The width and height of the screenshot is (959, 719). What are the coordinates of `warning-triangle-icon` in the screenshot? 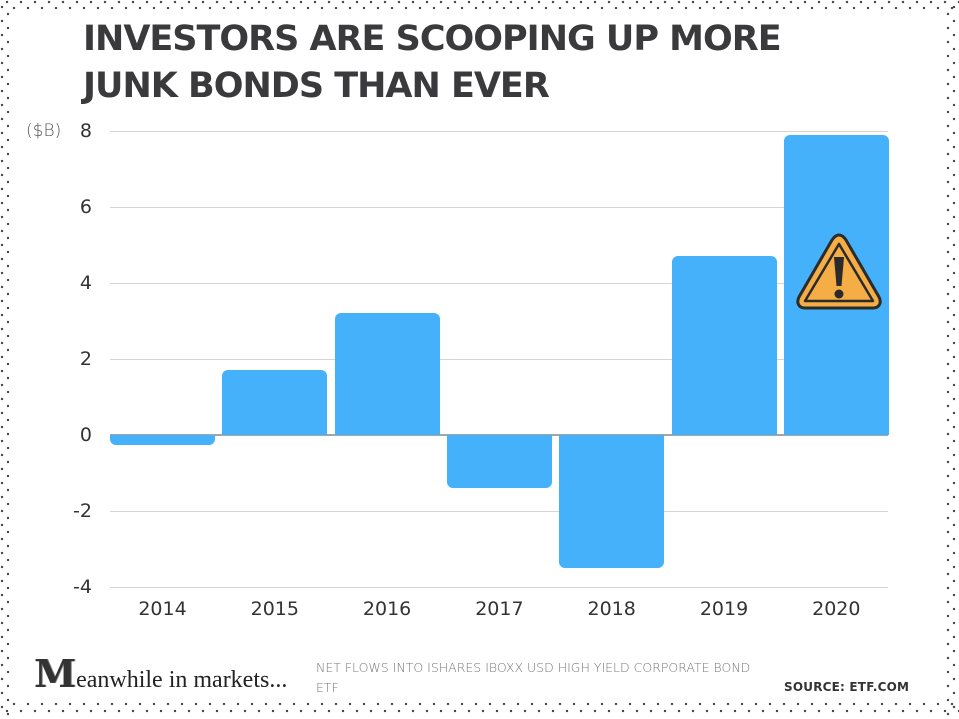 It's located at (839, 271).